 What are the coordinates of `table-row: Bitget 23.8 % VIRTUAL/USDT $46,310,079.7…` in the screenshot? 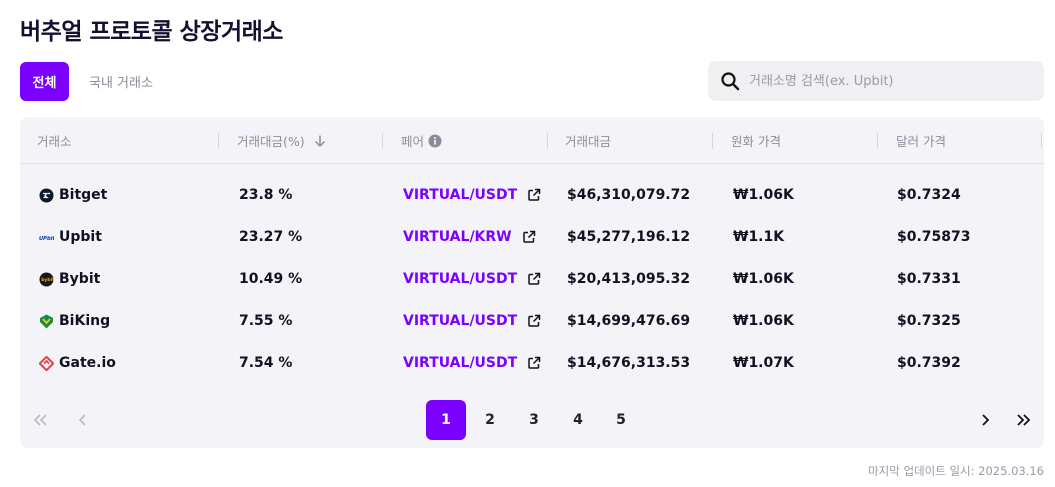 It's located at (532, 195).